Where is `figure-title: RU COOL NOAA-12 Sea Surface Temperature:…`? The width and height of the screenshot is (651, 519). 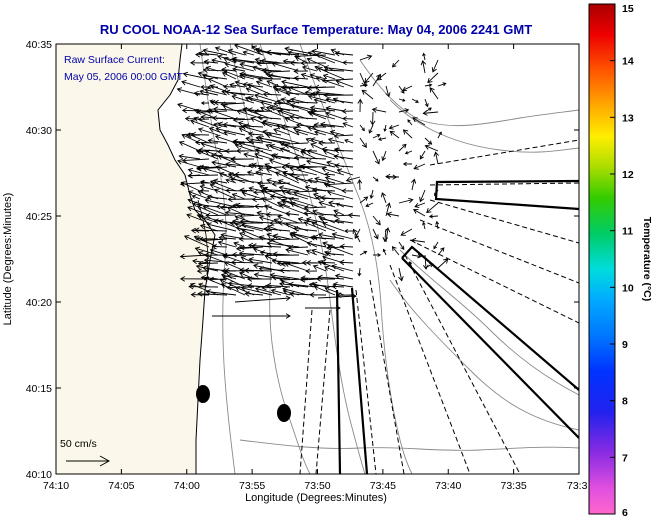
figure-title: RU COOL NOAA-12 Sea Surface Temperature:… is located at coordinates (316, 29).